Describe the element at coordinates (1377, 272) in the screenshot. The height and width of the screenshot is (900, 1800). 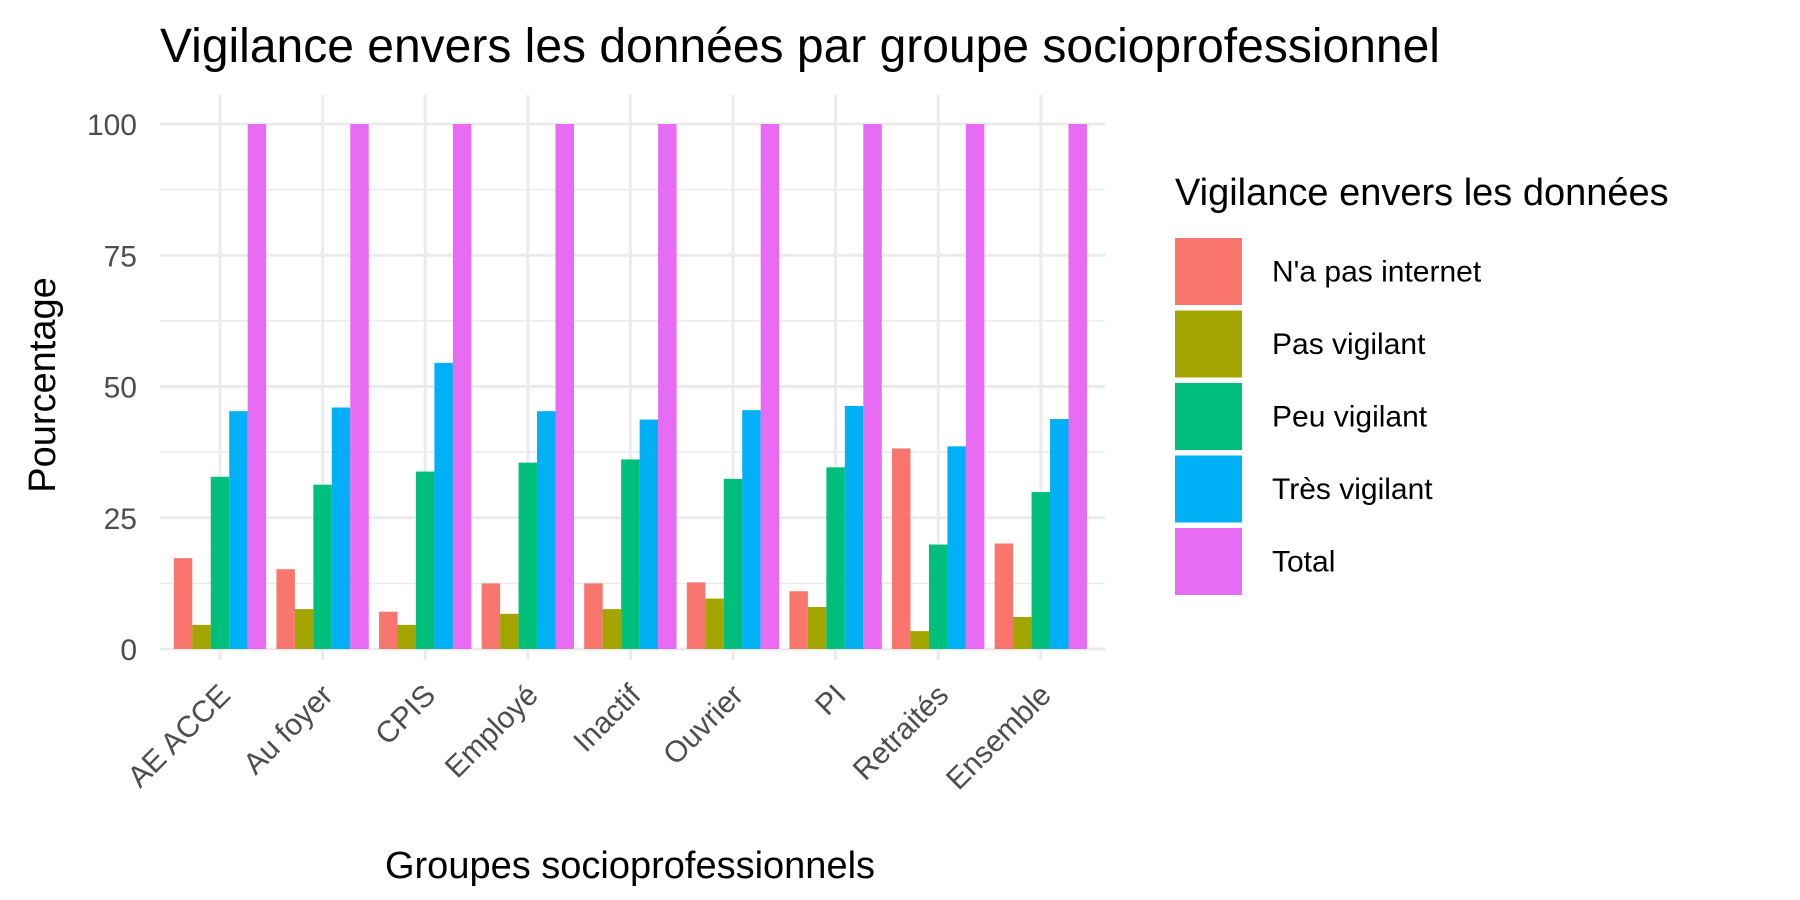
I see `legend-label: N'a pas internet` at that location.